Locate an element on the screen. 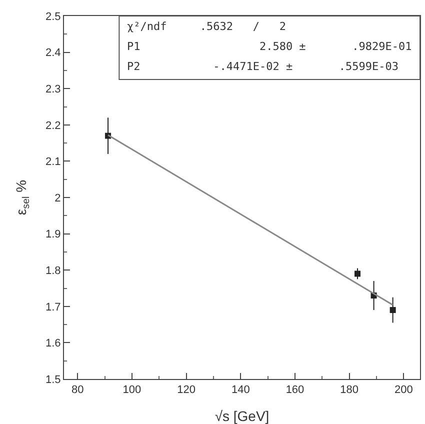 Image resolution: width=425 pixels, height=424 pixels. x-tick-label: 100 is located at coordinates (132, 390).